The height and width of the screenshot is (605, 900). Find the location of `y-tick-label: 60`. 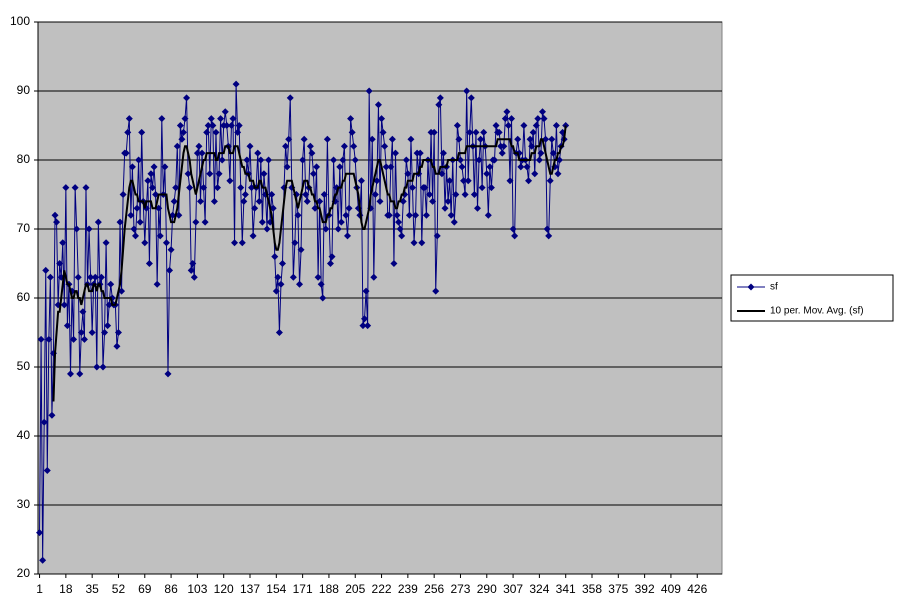

y-tick-label: 60 is located at coordinates (24, 297).